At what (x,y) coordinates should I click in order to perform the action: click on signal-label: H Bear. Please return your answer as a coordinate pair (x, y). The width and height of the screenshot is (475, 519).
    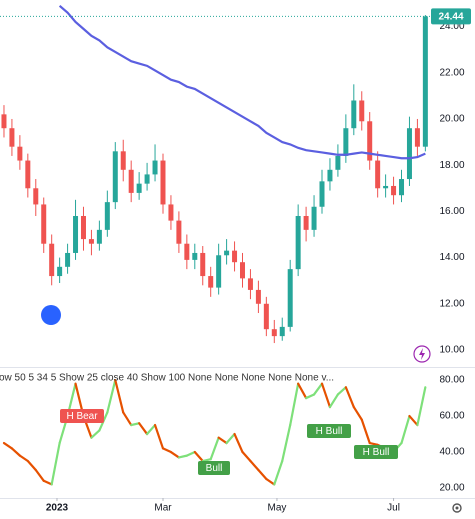
    Looking at the image, I should click on (82, 416).